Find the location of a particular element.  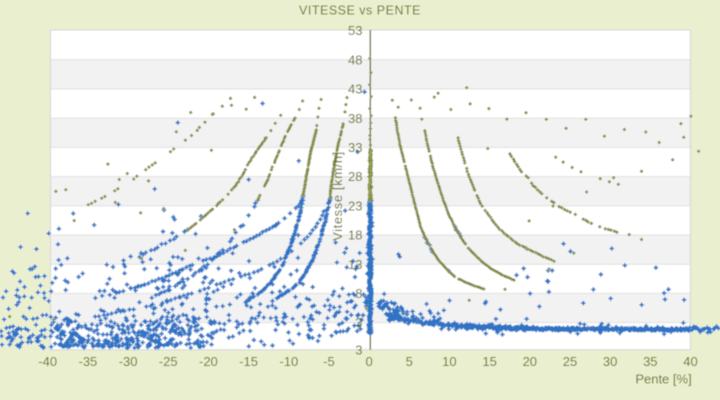

svg-text: 23 is located at coordinates (355, 205).